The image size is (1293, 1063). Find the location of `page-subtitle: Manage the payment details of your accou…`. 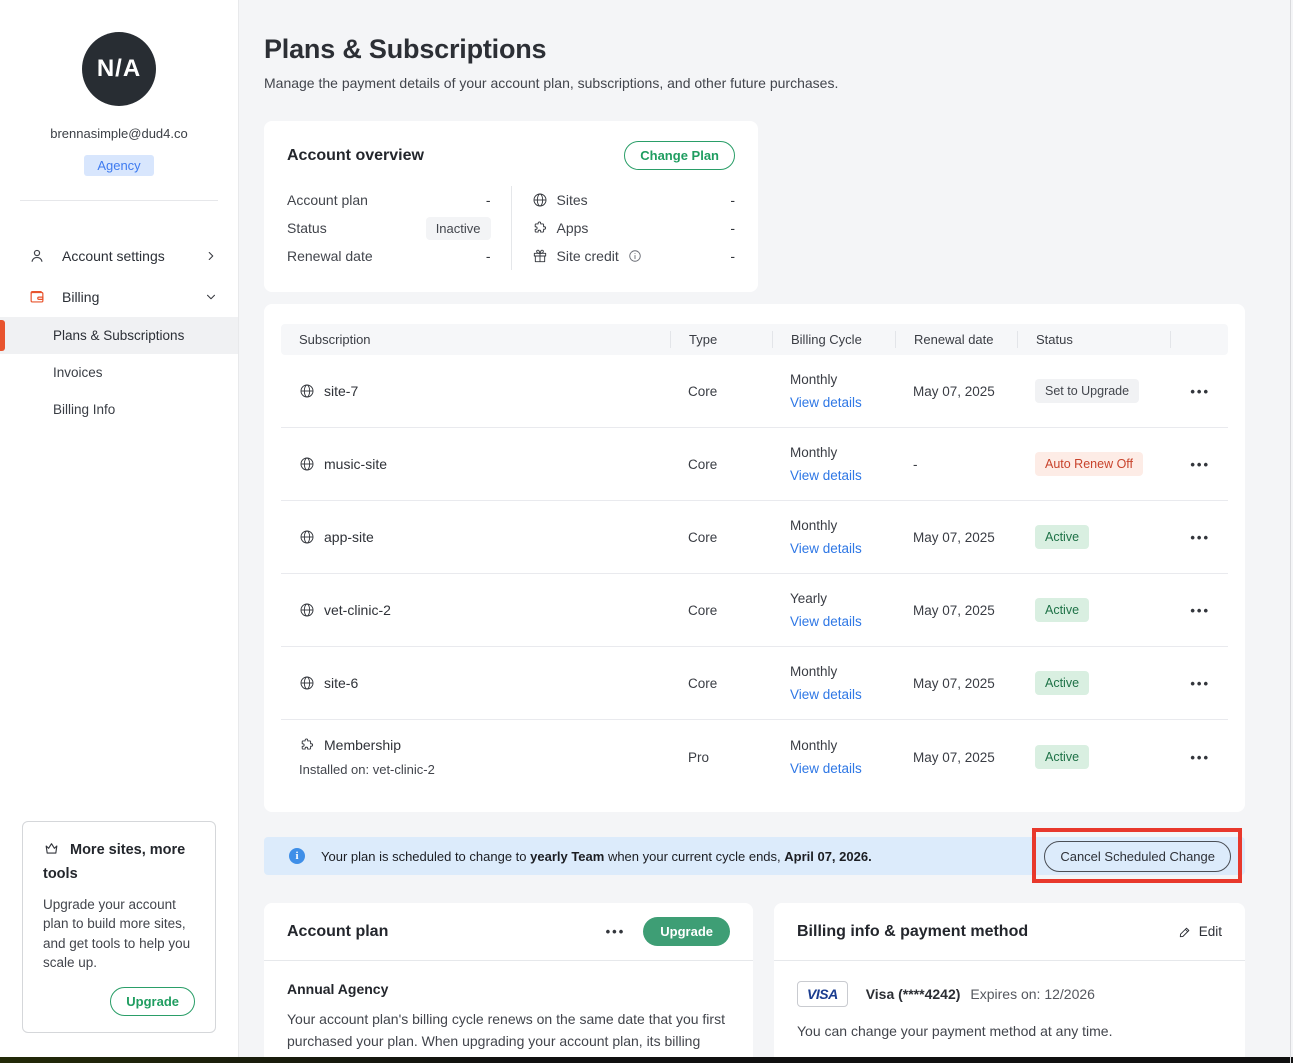

page-subtitle: Manage the payment details of your accou… is located at coordinates (551, 83).